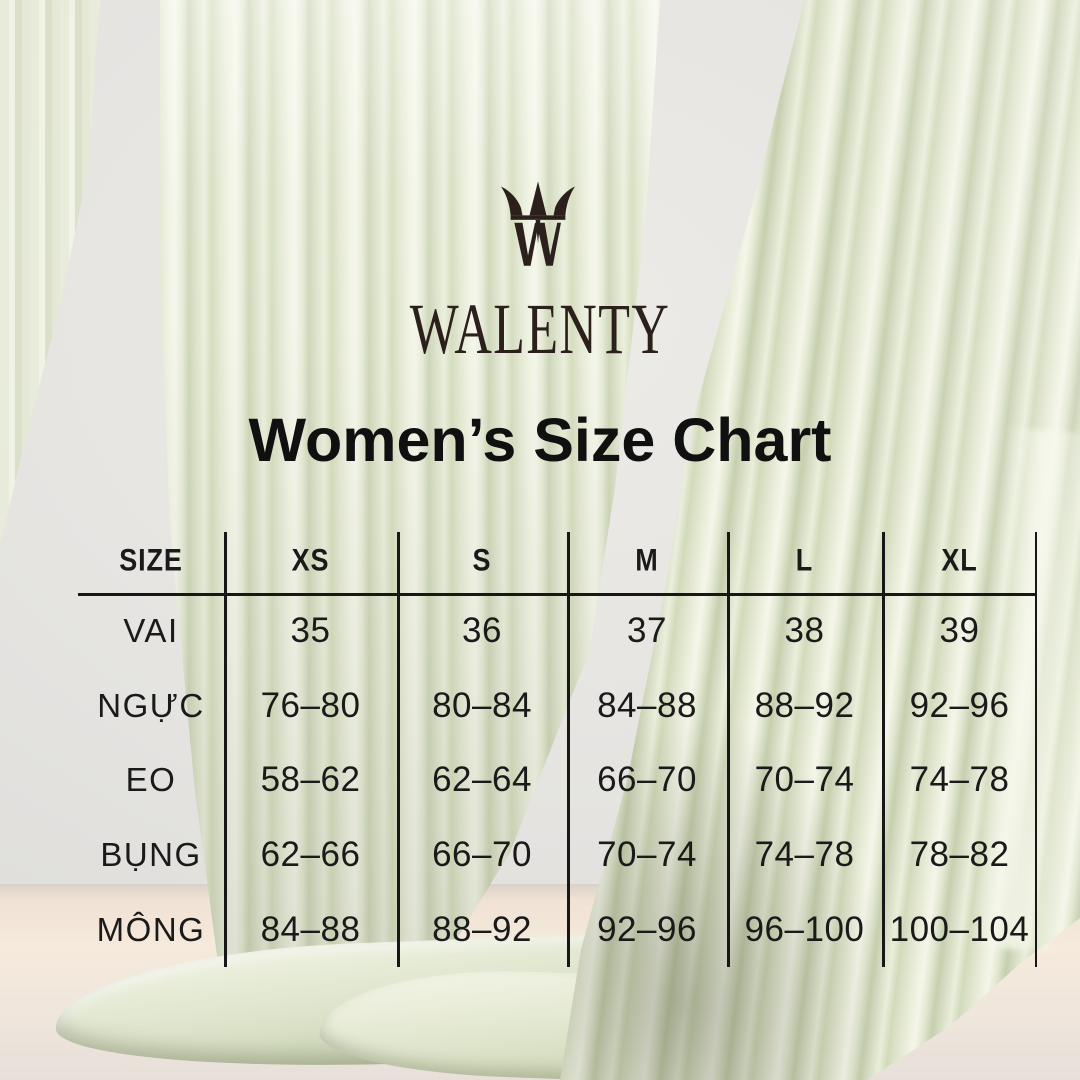 This screenshot has width=1080, height=1080. What do you see at coordinates (647, 780) in the screenshot?
I see `cell-eo-m: 66–70` at bounding box center [647, 780].